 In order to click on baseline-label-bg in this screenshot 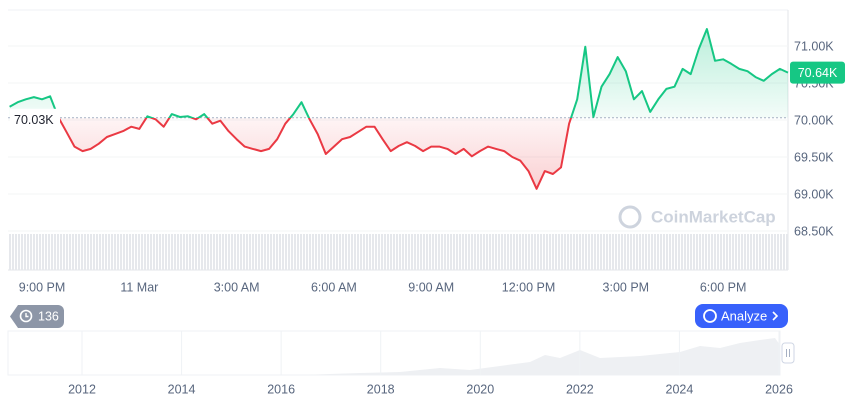, I will do `click(35, 117)`.